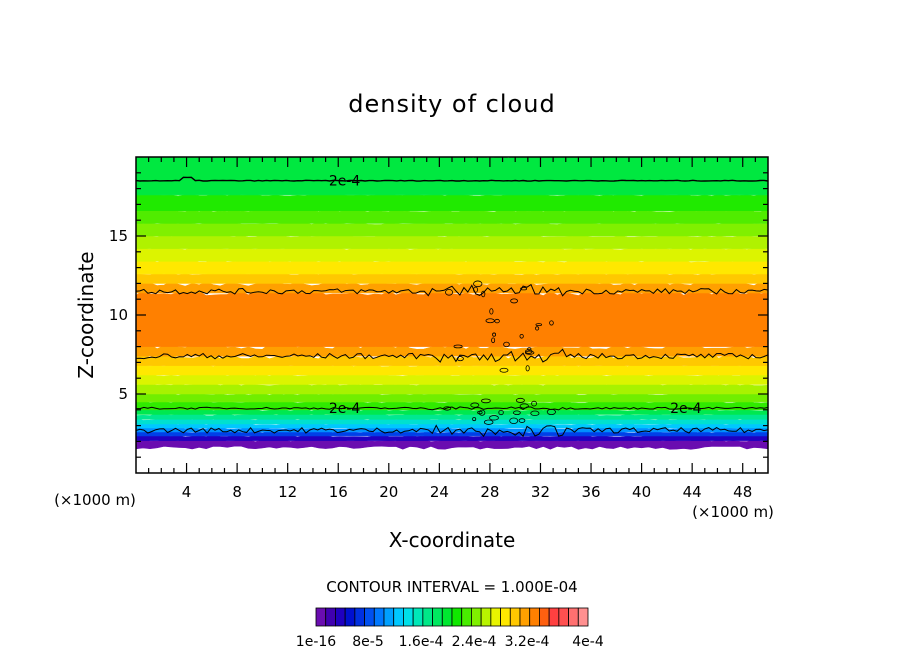 The image size is (904, 654). What do you see at coordinates (237, 492) in the screenshot?
I see `x-tick-label: 8` at bounding box center [237, 492].